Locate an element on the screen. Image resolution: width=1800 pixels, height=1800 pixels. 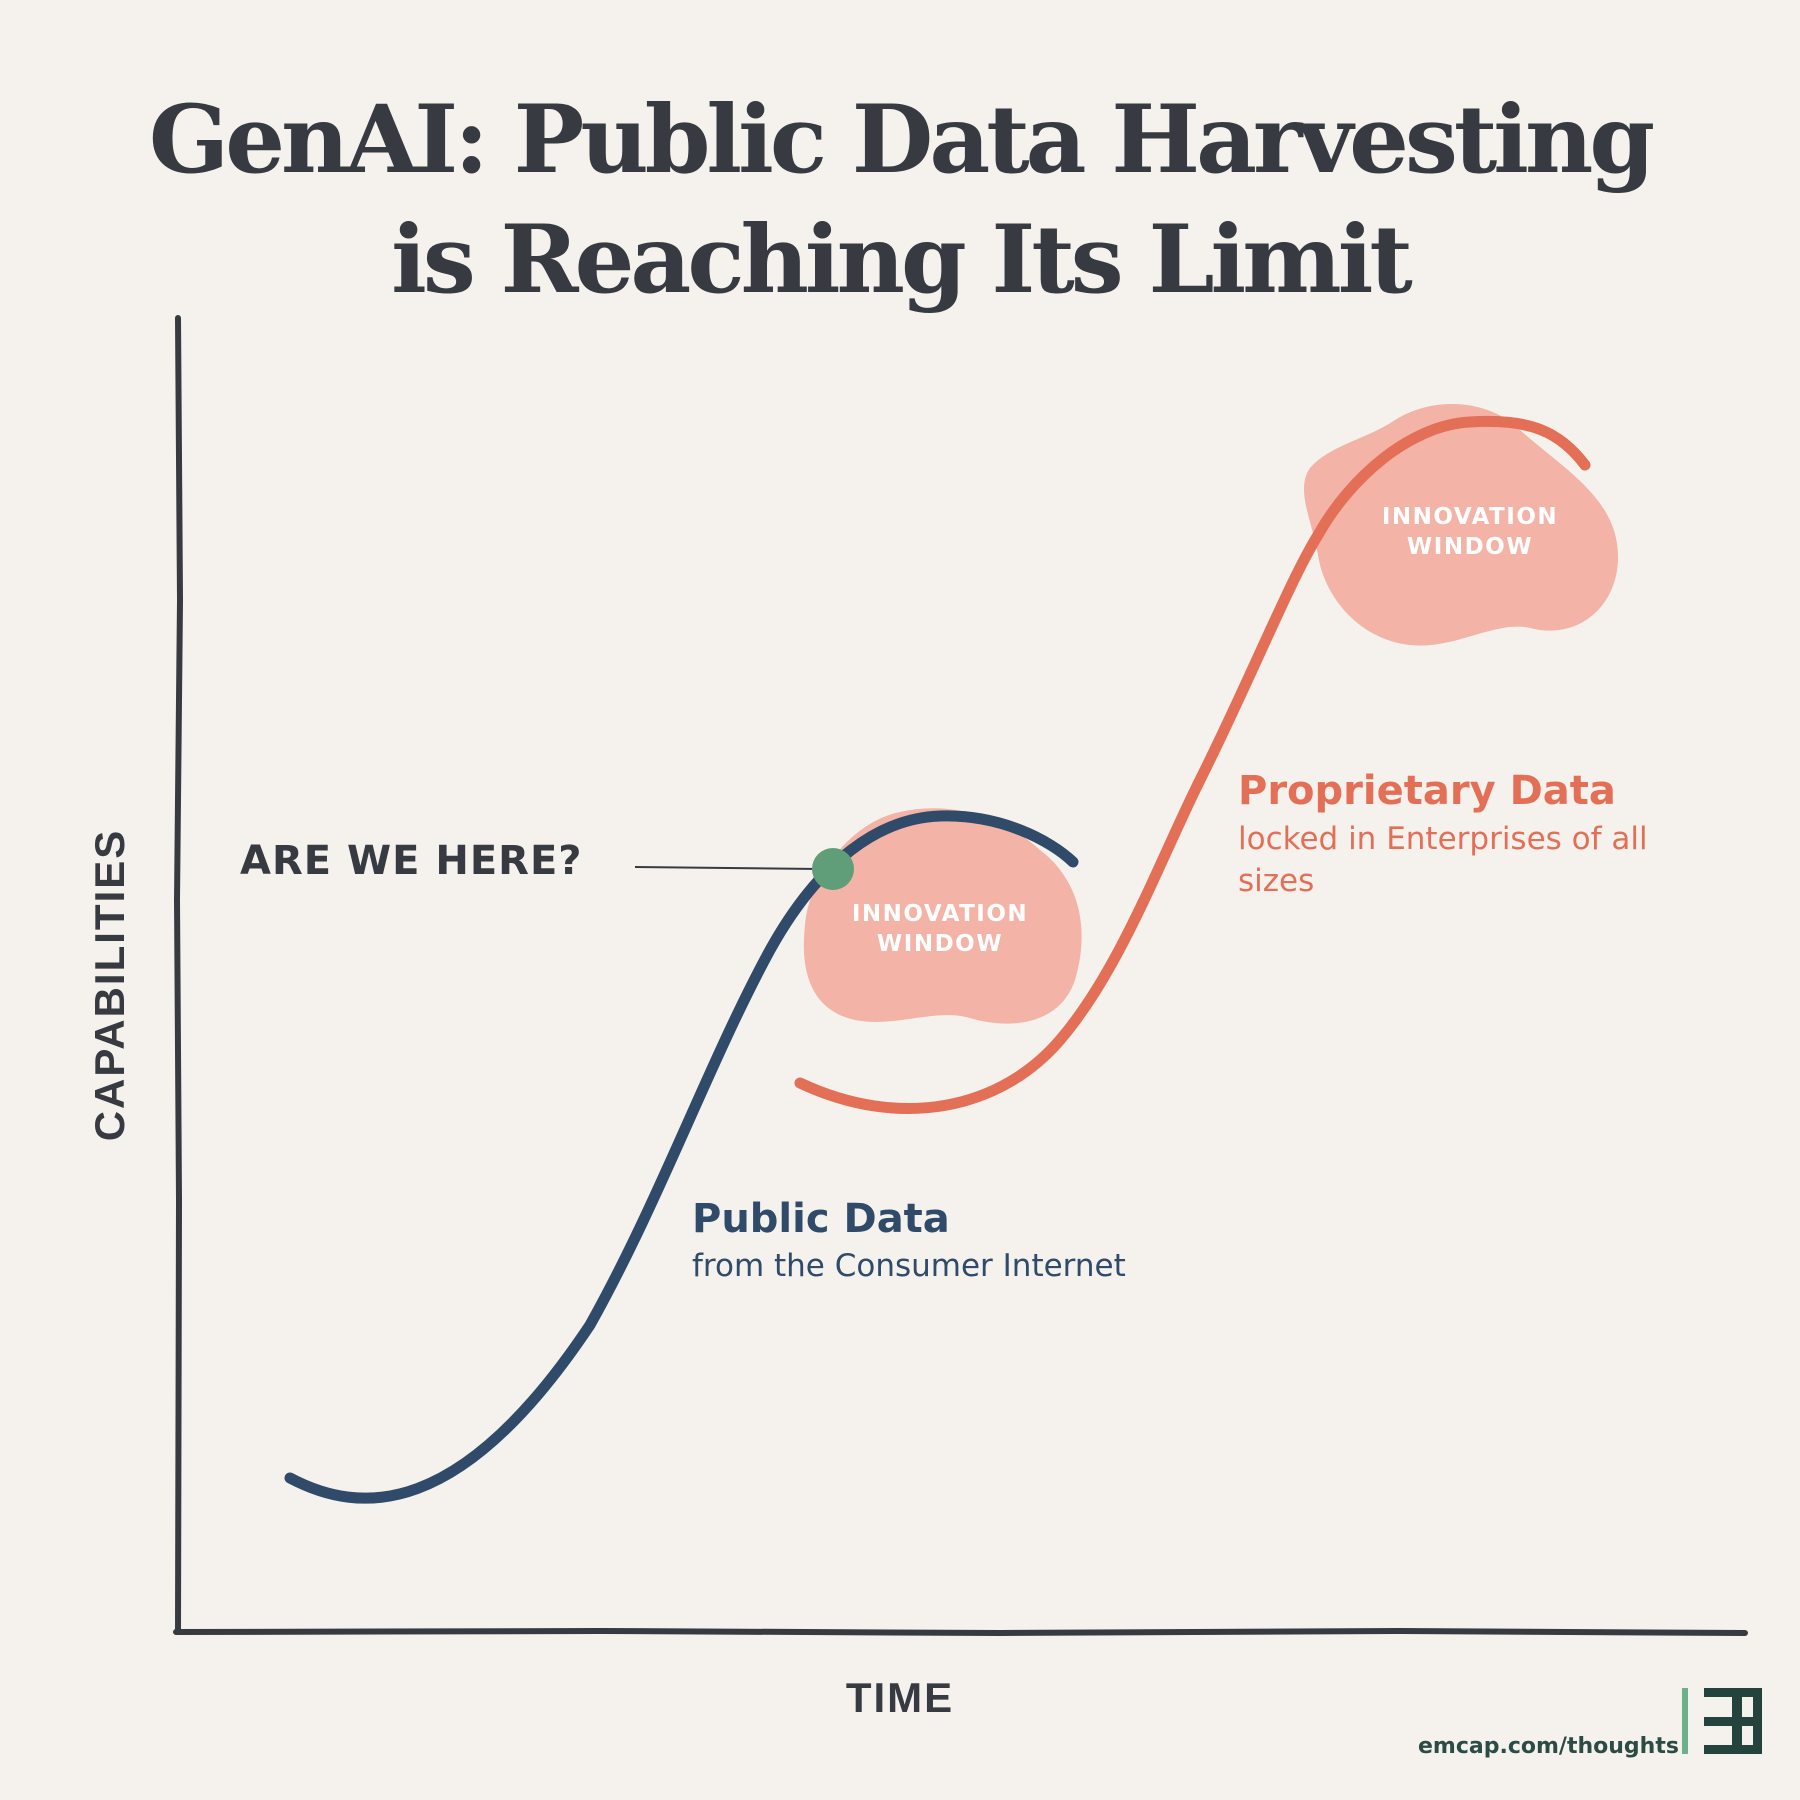
innovation-window-2-line-2: WINDOW is located at coordinates (1470, 547).